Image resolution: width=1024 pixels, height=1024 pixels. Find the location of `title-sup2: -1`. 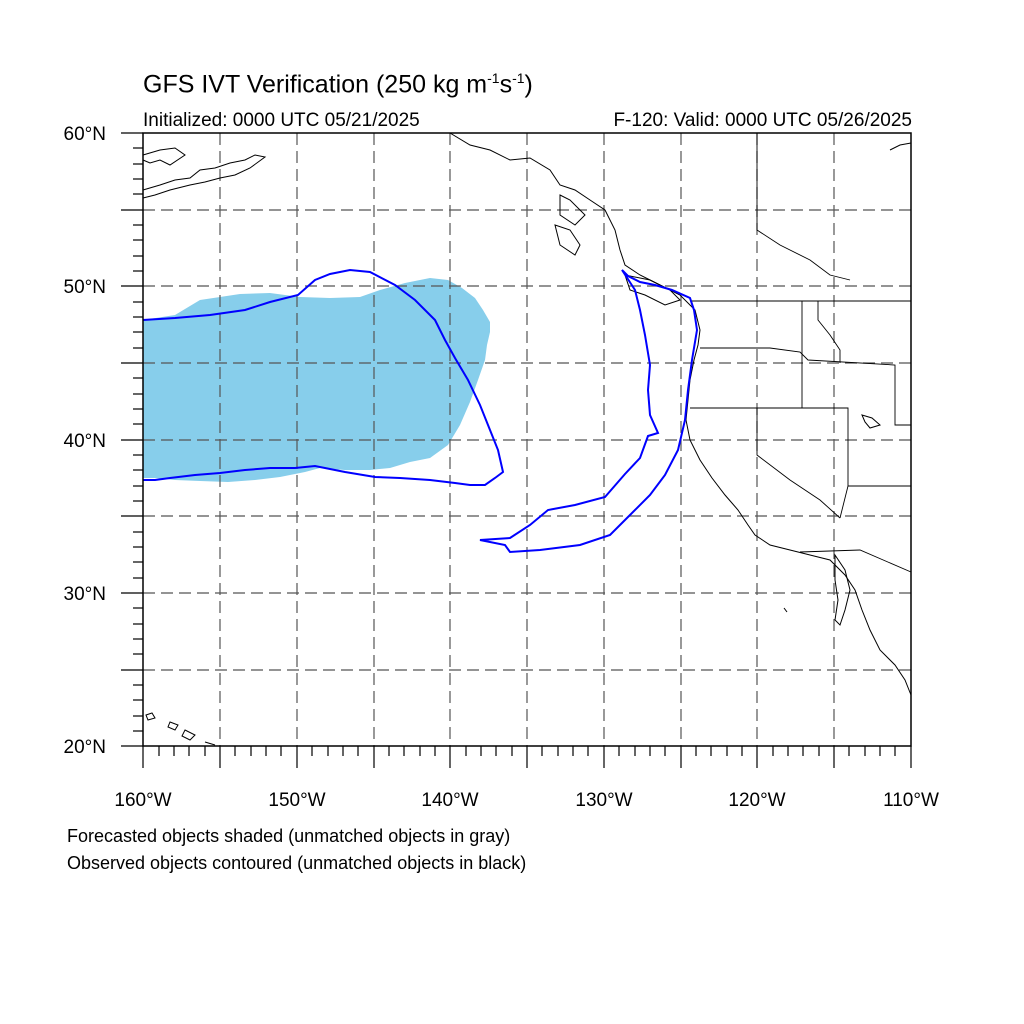

title-sup2: -1 is located at coordinates (518, 78).